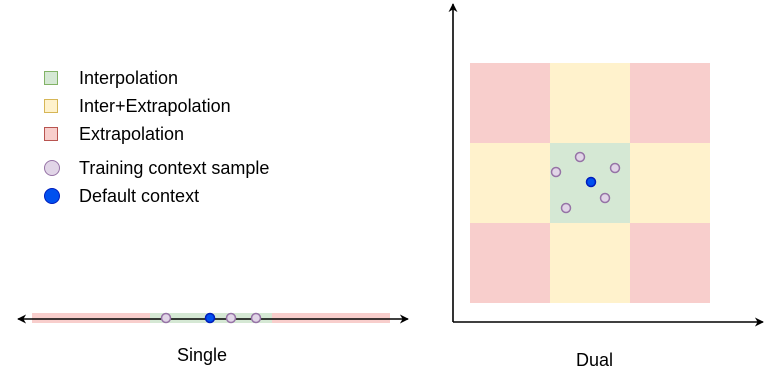 Image resolution: width=766 pixels, height=377 pixels. I want to click on legend-label-inter-extrapolation: Inter+Extrapolation, so click(155, 105).